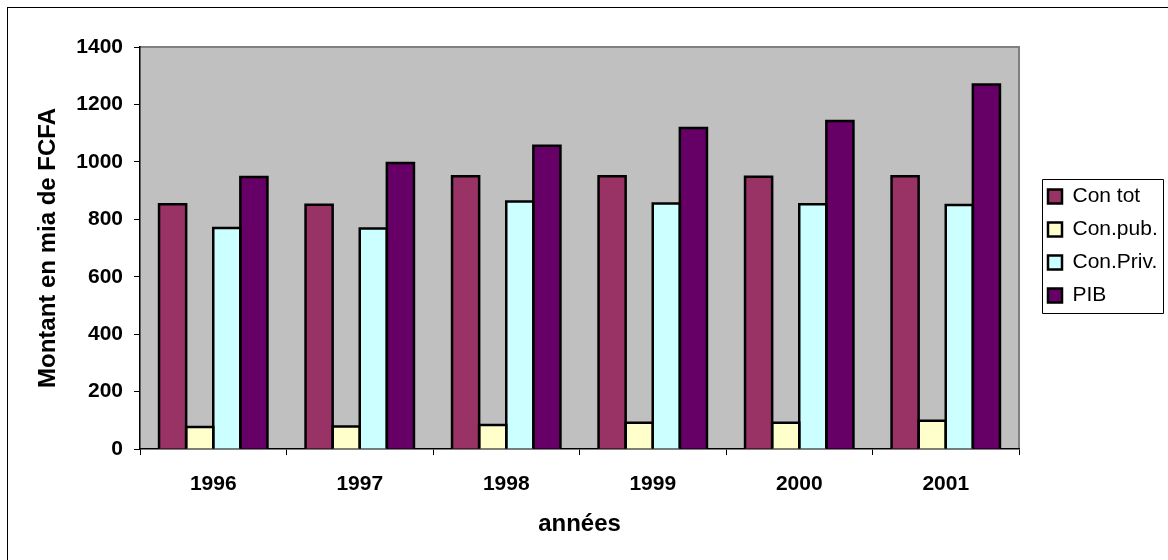 The image size is (1168, 560). What do you see at coordinates (1115, 228) in the screenshot?
I see `legend-label: Con.pub.` at bounding box center [1115, 228].